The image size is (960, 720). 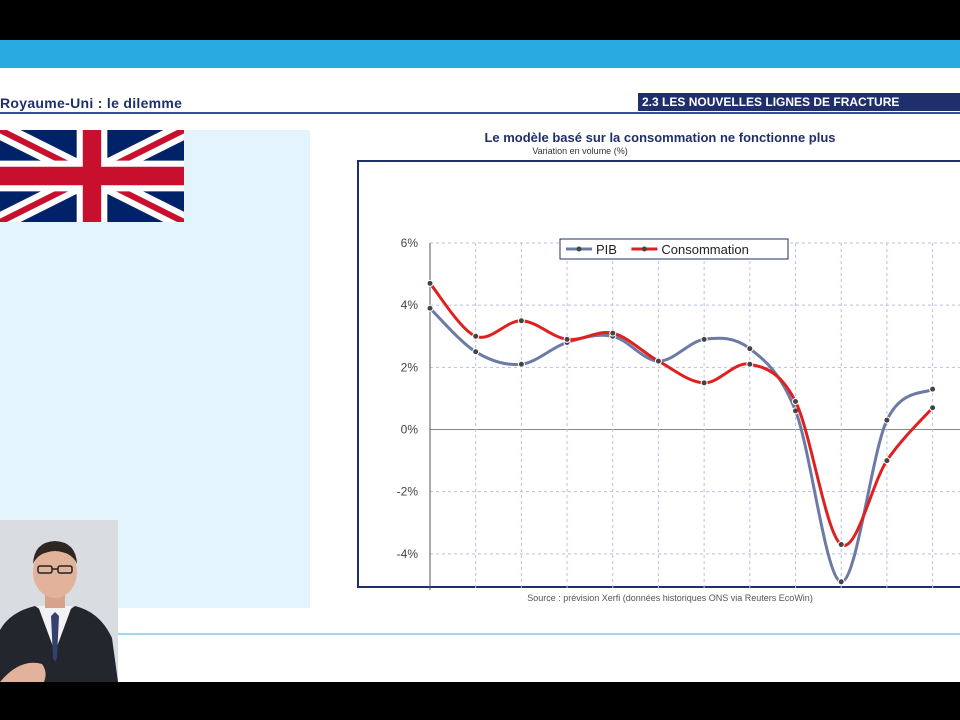 I want to click on y-tick-label: 4%, so click(x=410, y=305).